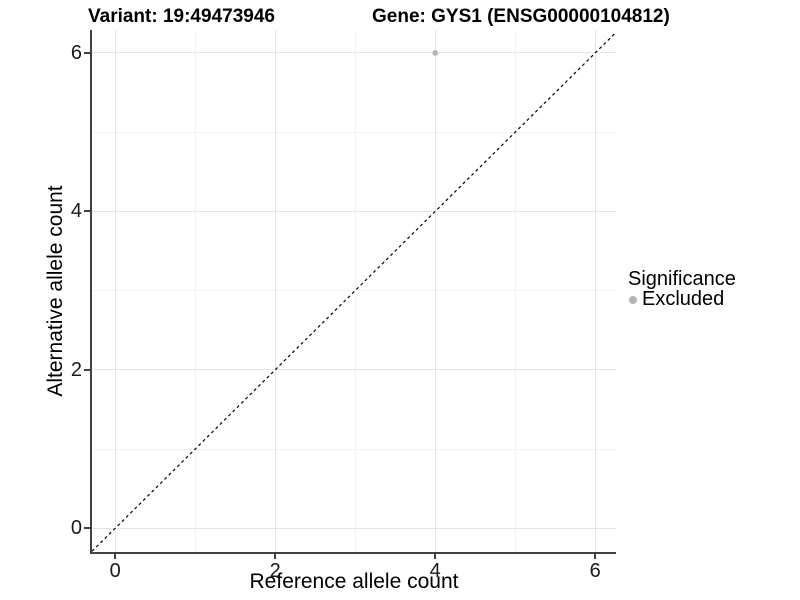  I want to click on plot-title-gene: Gene: GYS1 (ENSG00000104812), so click(521, 16).